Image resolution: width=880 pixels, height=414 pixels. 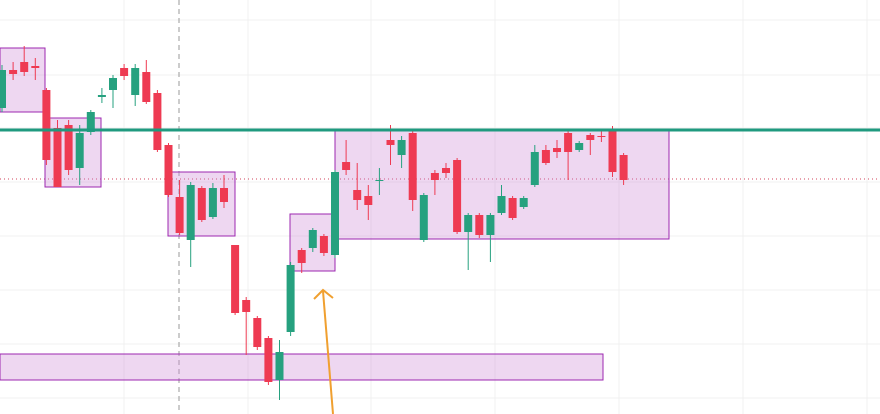 I want to click on arrow-shaft, so click(x=328, y=352).